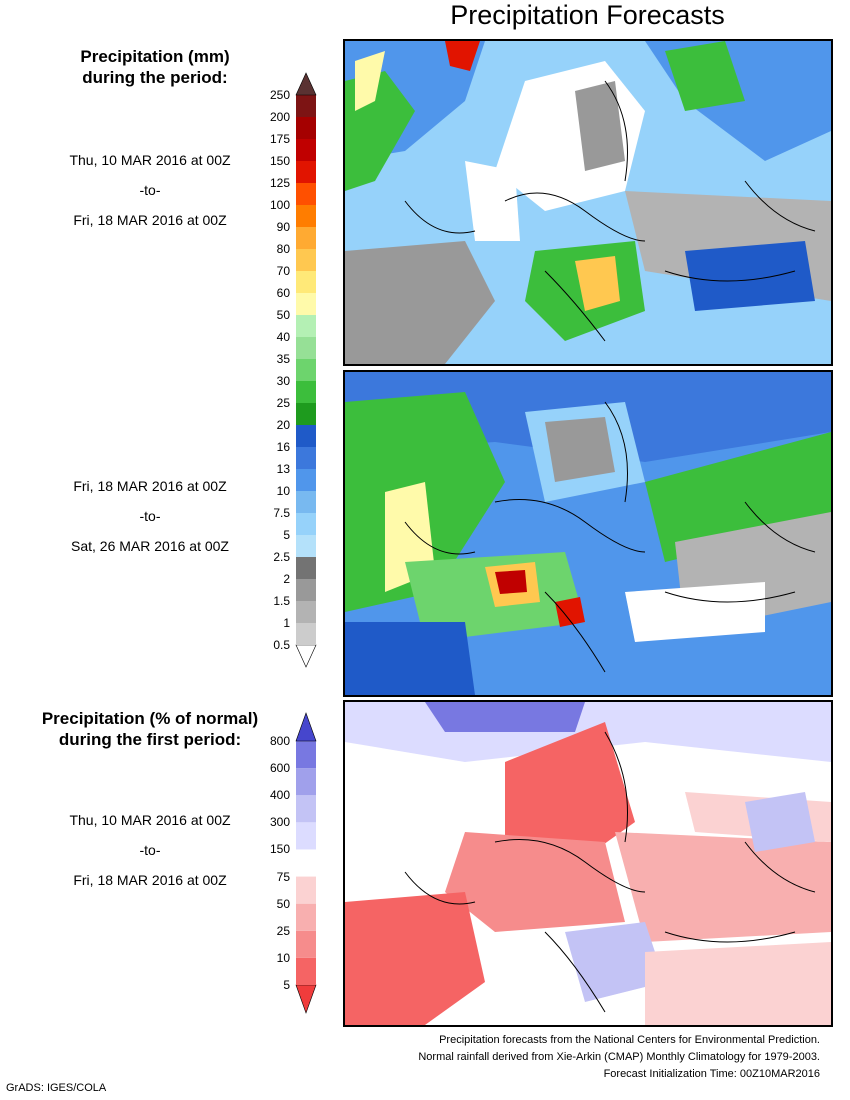 Image resolution: width=850 pixels, height=1100 pixels. Describe the element at coordinates (150, 820) in the screenshot. I see `period-3-start: Thu, 10 MAR 2016 at 00Z` at that location.